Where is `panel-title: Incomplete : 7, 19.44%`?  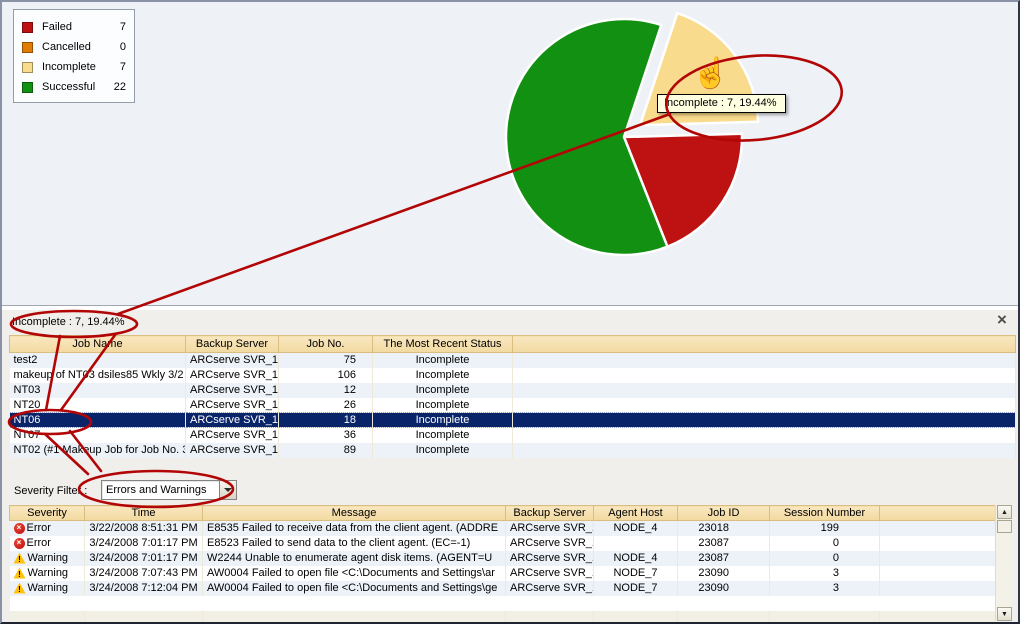 panel-title: Incomplete : 7, 19.44% is located at coordinates (68, 322).